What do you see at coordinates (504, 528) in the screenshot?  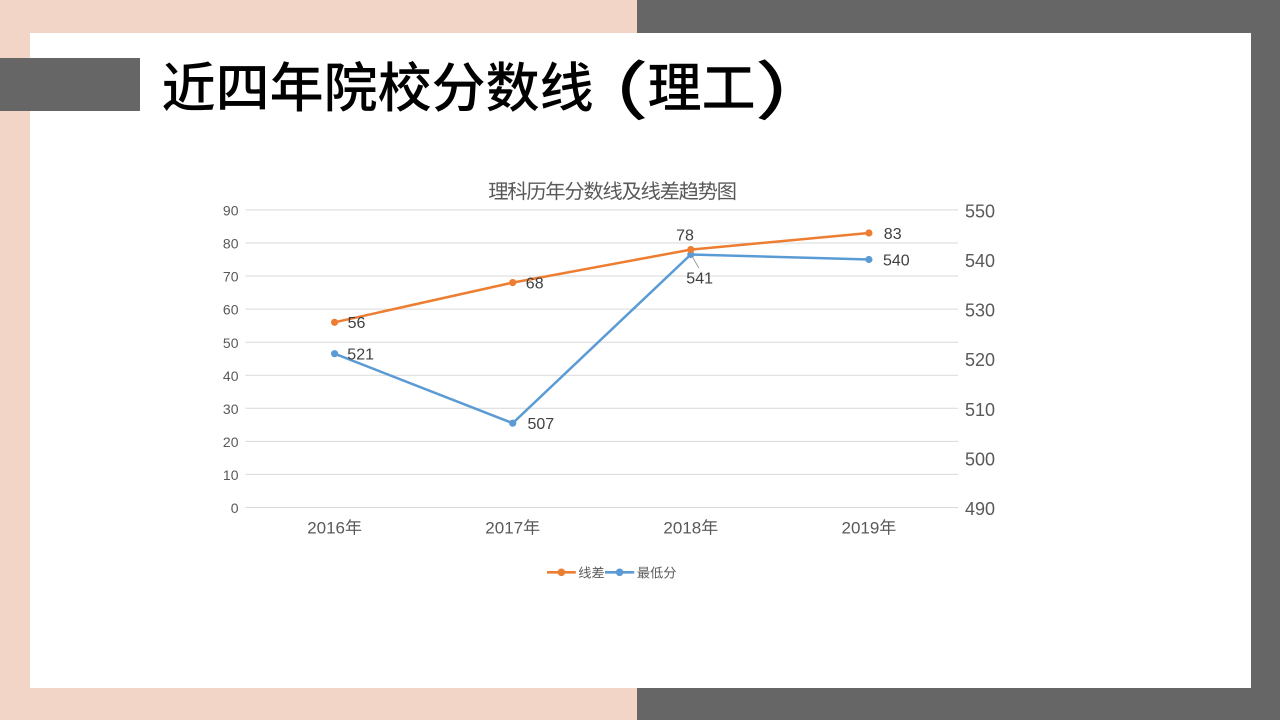 I see `svg-text: 2017` at bounding box center [504, 528].